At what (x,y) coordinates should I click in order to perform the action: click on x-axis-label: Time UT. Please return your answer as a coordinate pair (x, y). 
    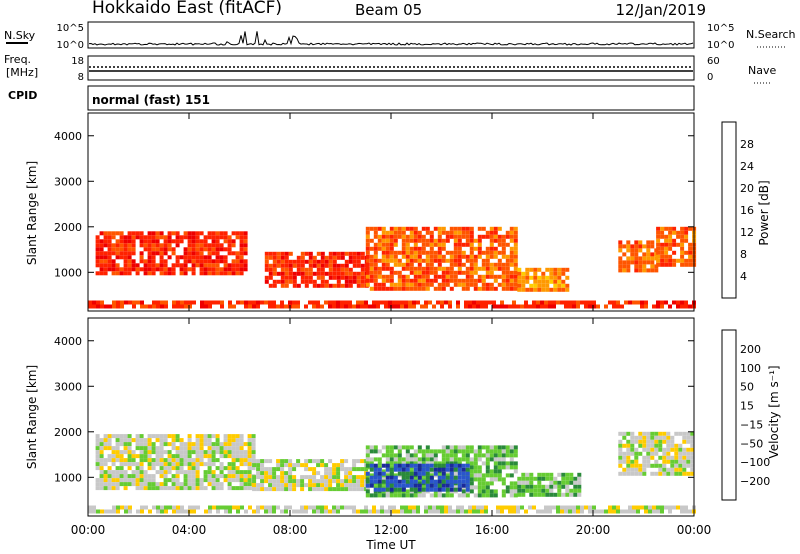
    Looking at the image, I should click on (390, 545).